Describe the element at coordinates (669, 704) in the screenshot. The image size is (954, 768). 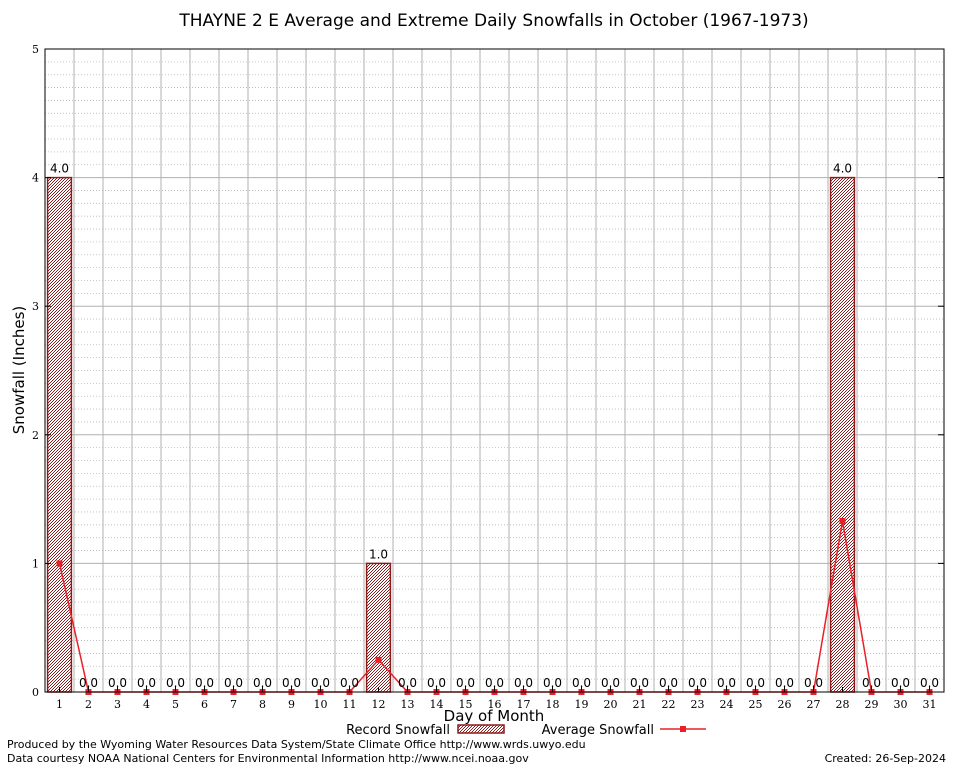
I see `x-tick-label: 22` at that location.